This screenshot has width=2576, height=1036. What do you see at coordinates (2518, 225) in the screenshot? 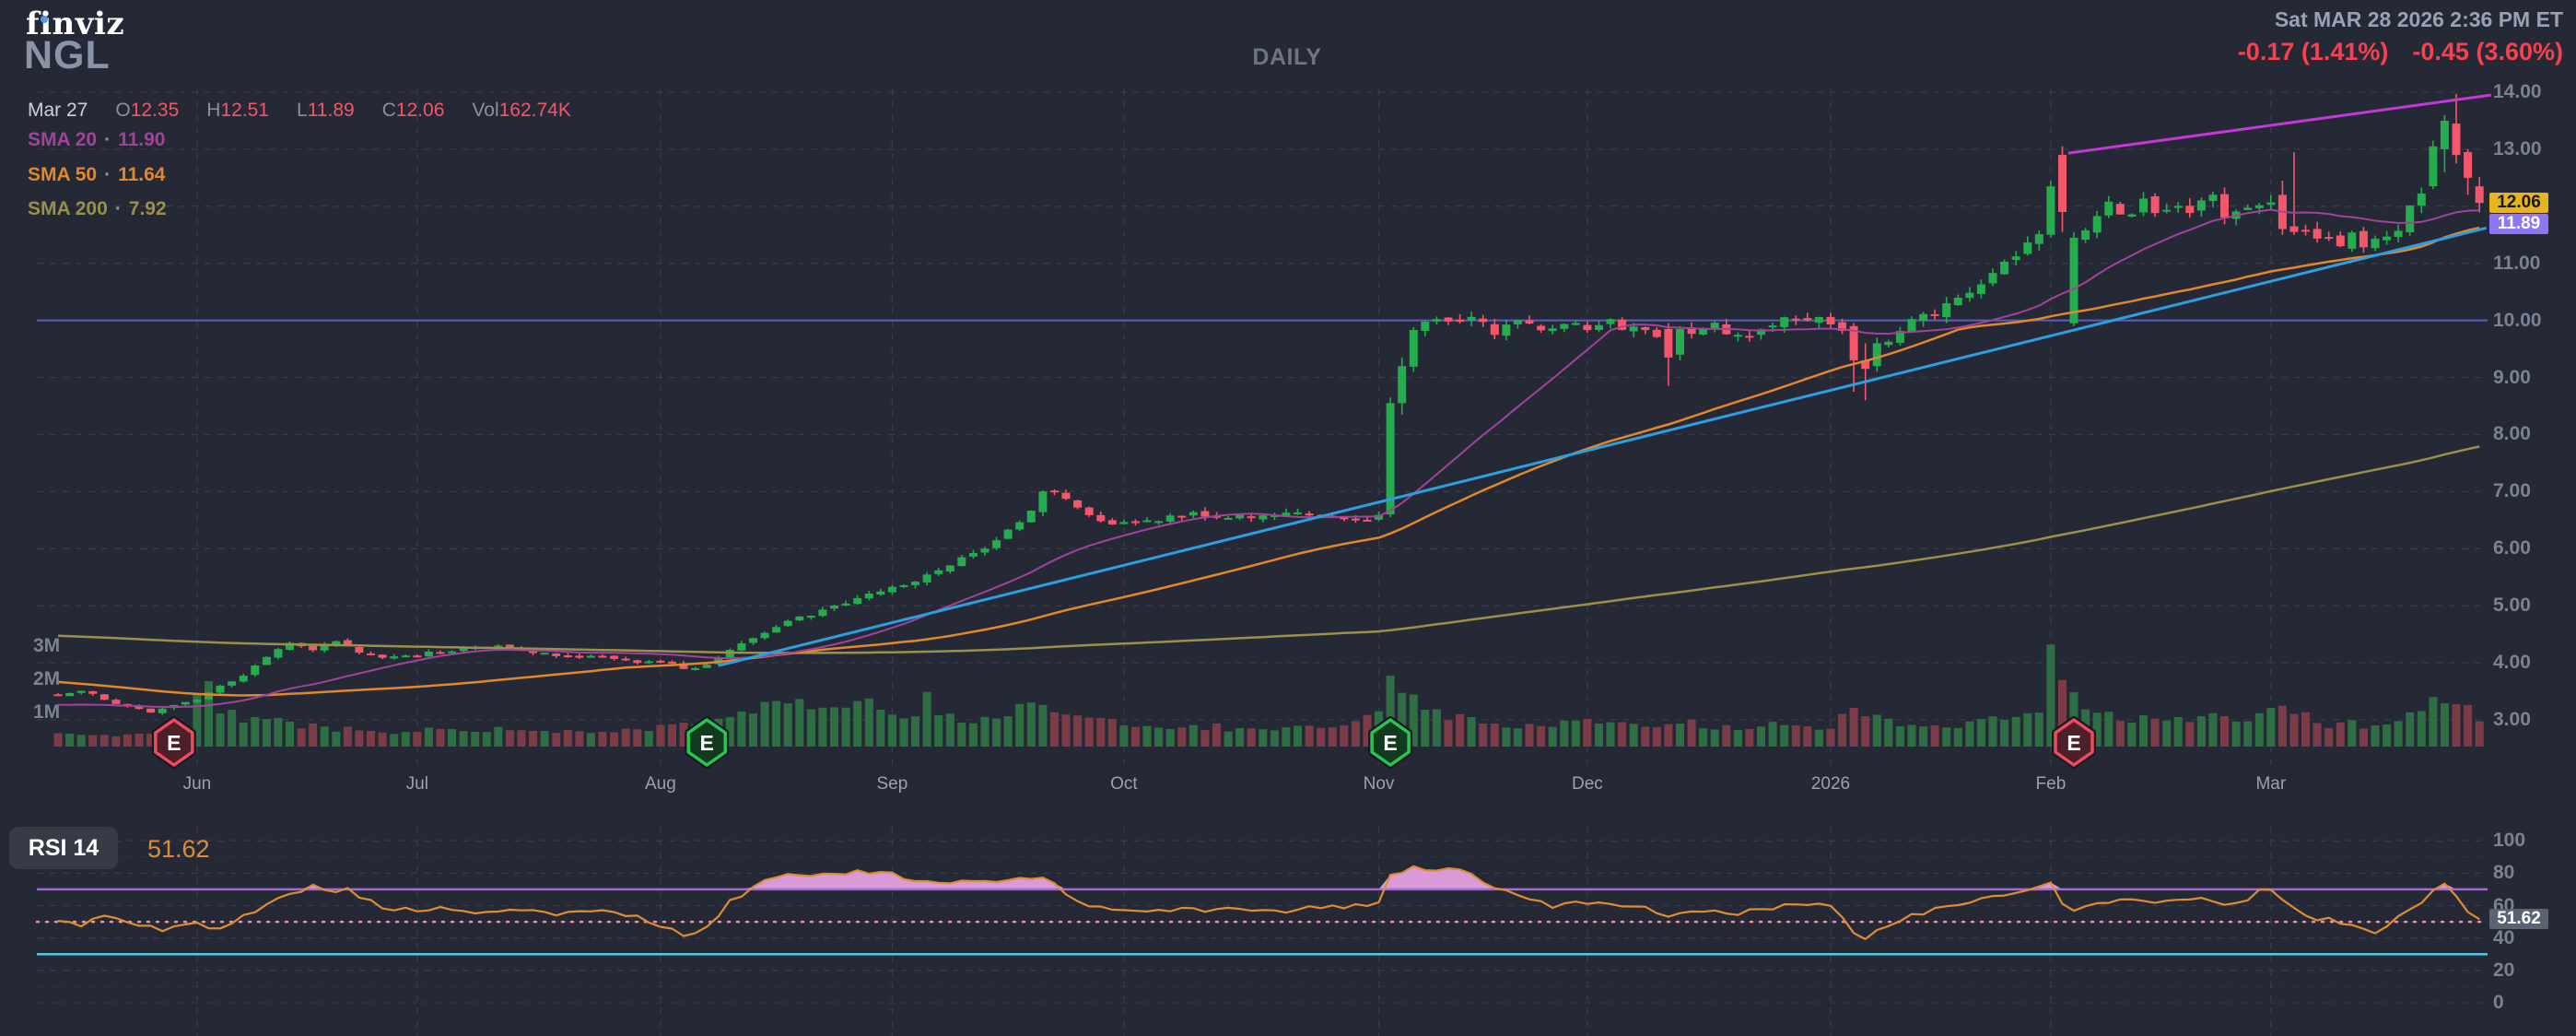
I see `afterhours-price-badge: 11.89` at bounding box center [2518, 225].